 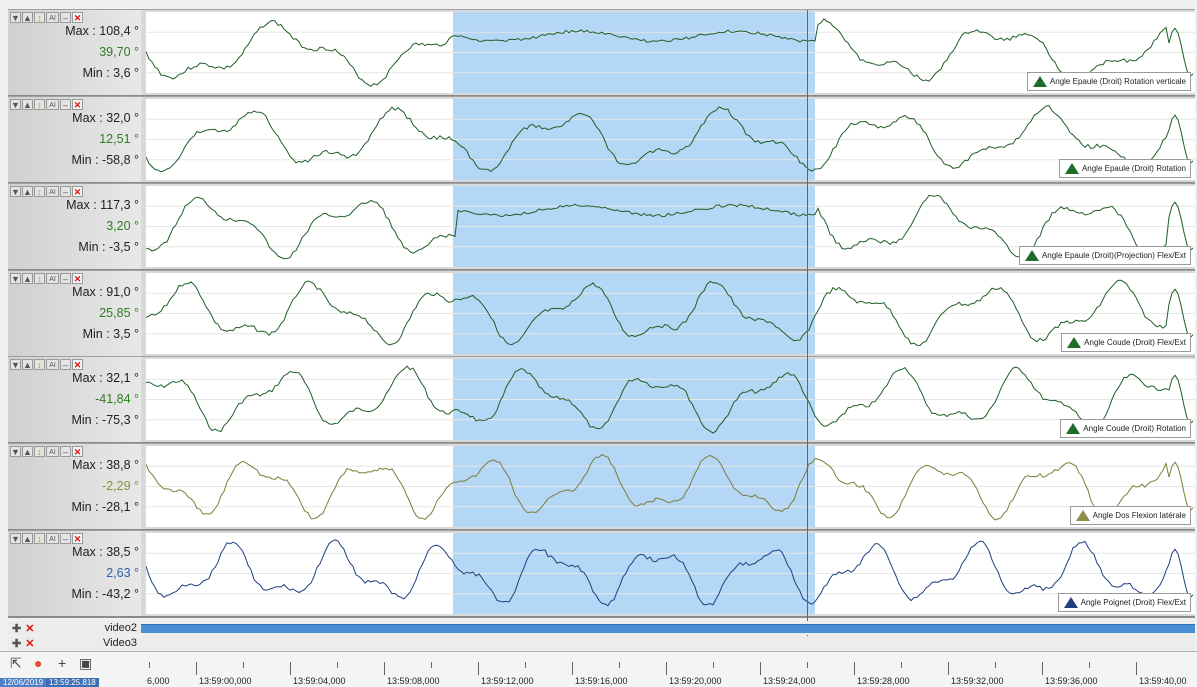 I want to click on add-marker-icon: +, so click(x=62, y=663).